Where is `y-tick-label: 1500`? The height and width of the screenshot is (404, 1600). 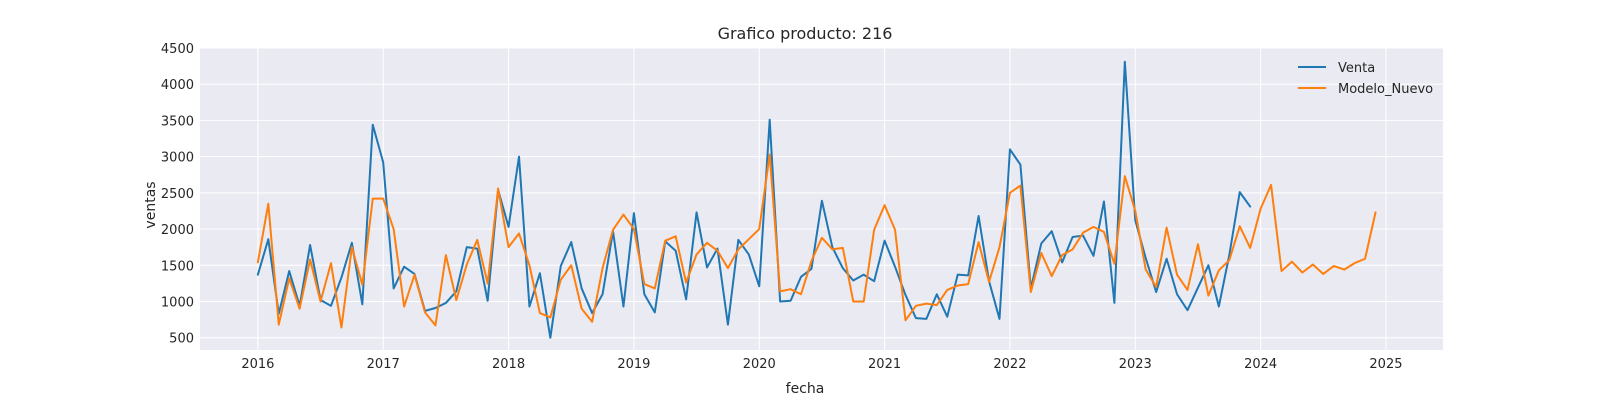
y-tick-label: 1500 is located at coordinates (177, 266).